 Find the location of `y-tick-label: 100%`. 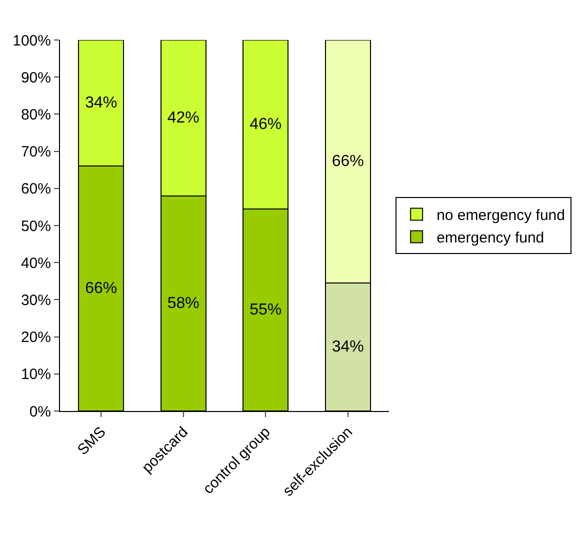

y-tick-label: 100% is located at coordinates (31, 41).